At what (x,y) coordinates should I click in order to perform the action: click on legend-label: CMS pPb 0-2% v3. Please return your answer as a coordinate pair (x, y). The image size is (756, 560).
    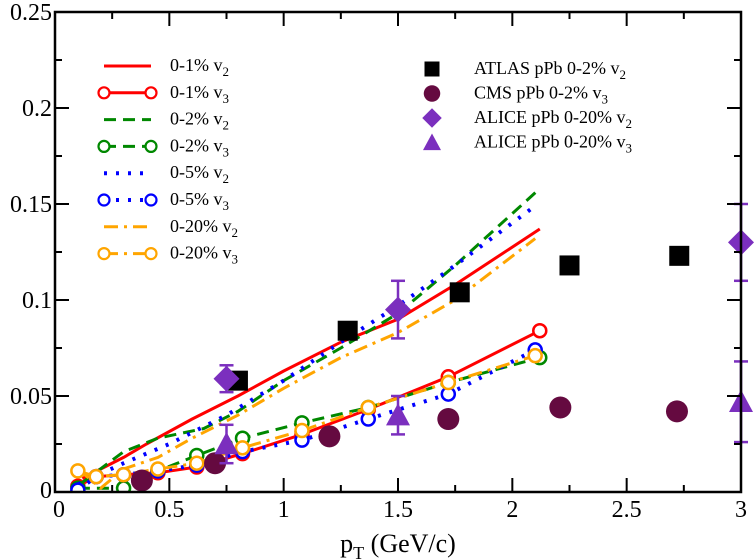
    Looking at the image, I should click on (541, 95).